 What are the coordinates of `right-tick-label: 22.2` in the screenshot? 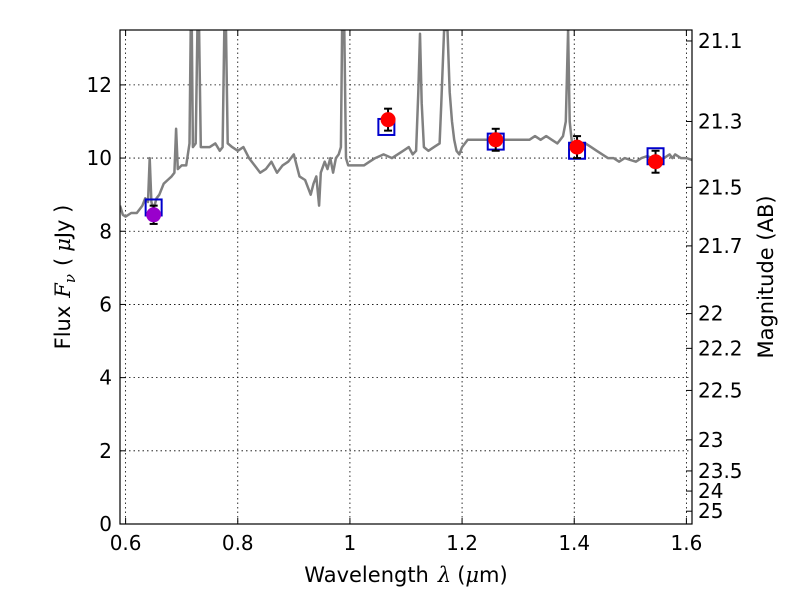 It's located at (720, 348).